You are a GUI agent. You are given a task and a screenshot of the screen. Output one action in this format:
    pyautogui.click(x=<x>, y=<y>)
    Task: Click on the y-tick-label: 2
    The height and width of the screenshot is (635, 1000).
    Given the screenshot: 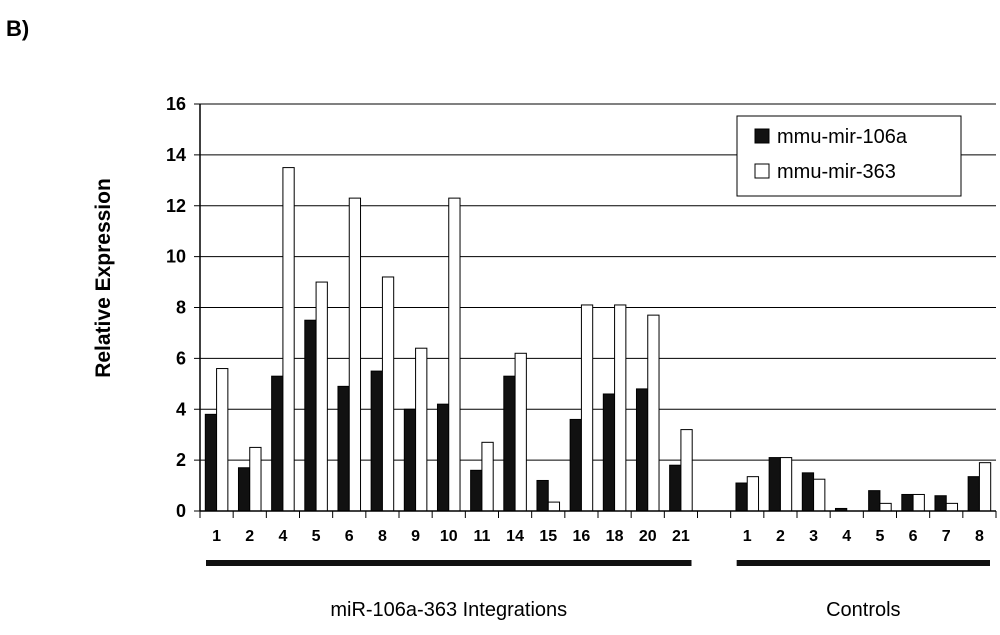 What is the action you would take?
    pyautogui.click(x=181, y=460)
    